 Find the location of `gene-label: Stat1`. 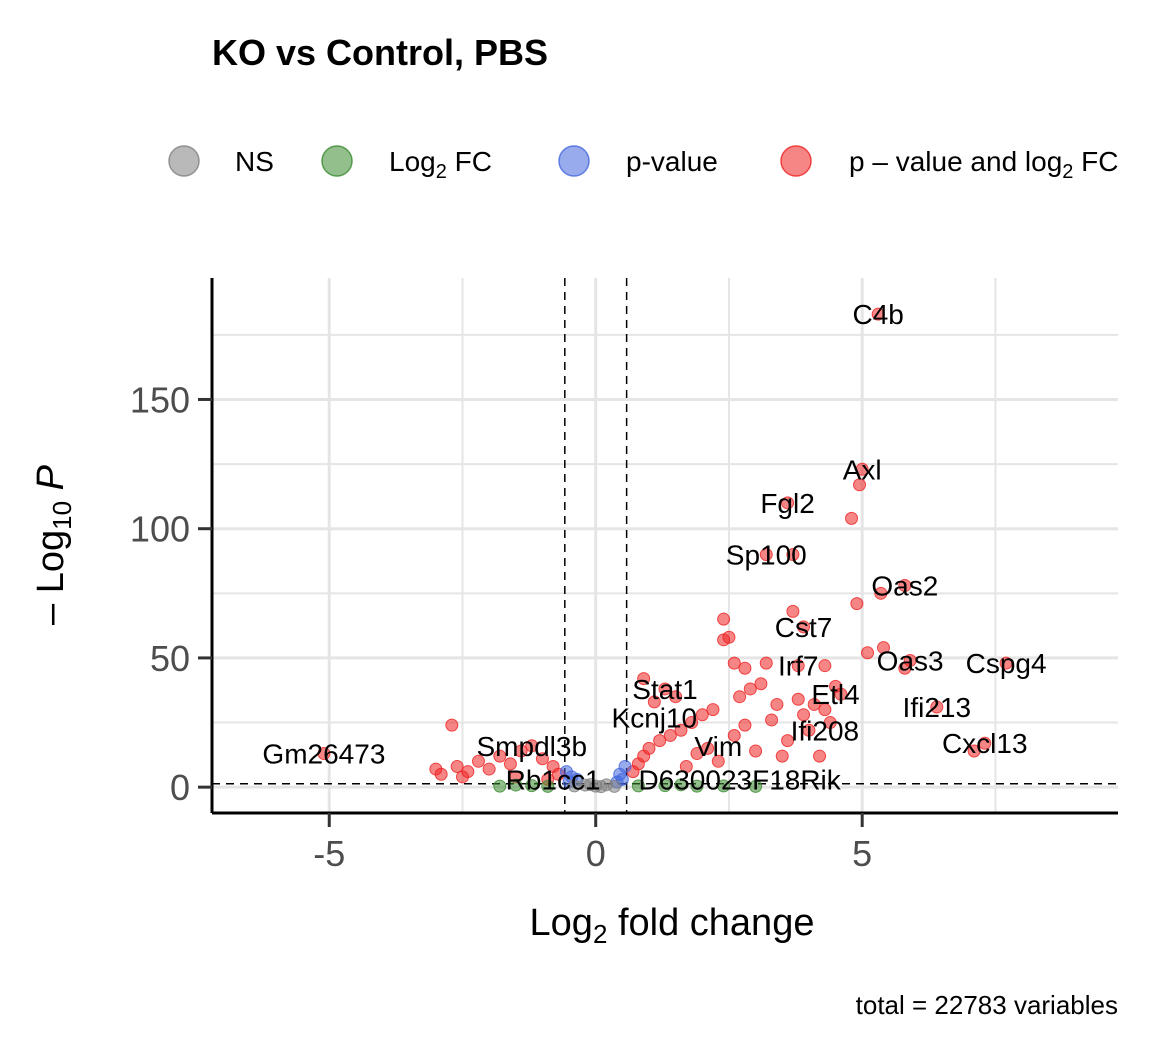

gene-label: Stat1 is located at coordinates (664, 689).